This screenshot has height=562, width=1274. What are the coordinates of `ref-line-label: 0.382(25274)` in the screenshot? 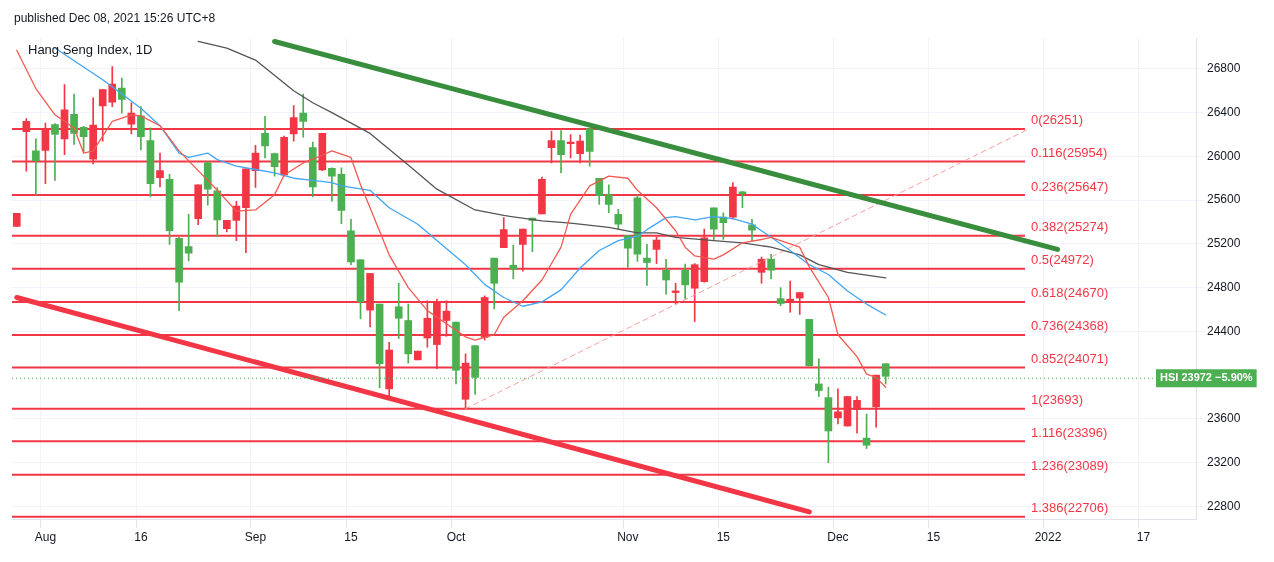 It's located at (1070, 227).